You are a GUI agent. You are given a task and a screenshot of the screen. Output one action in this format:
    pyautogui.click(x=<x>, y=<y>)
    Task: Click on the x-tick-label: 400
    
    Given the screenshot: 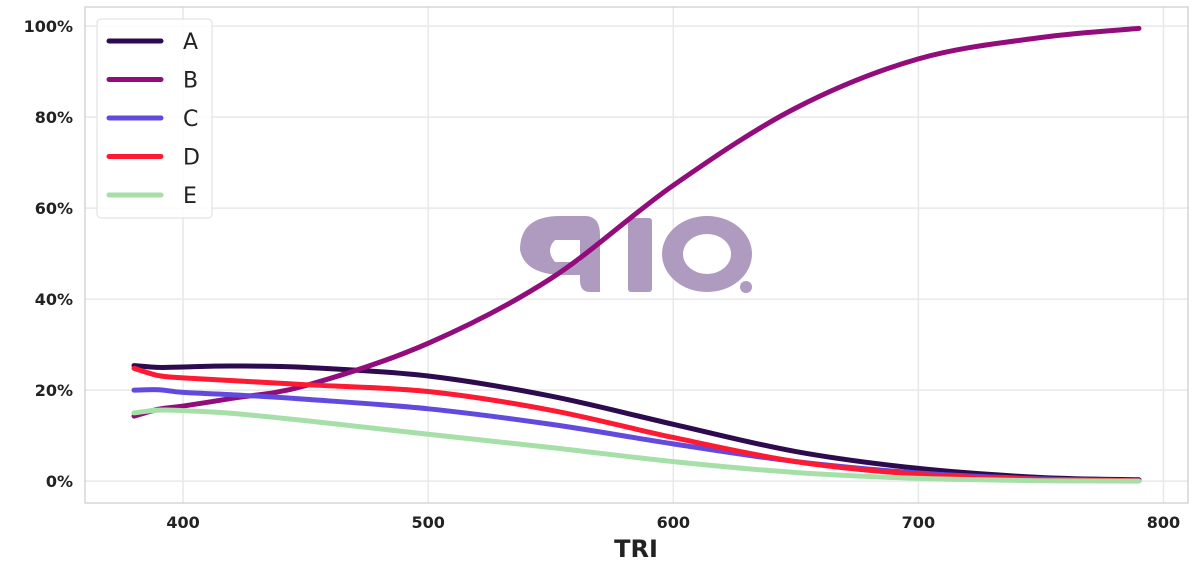 What is the action you would take?
    pyautogui.click(x=182, y=522)
    